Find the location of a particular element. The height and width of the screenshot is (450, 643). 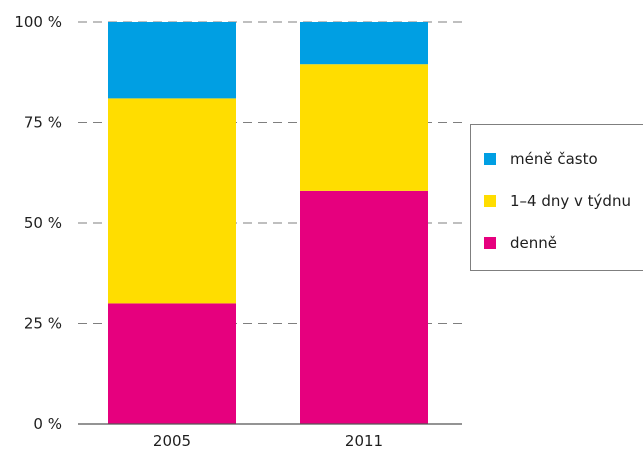

y-tick-label: 0 % is located at coordinates (47, 424).